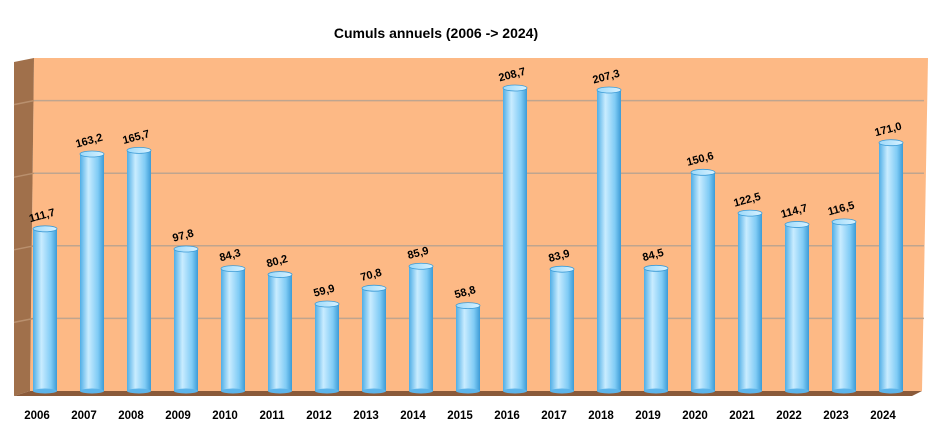  What do you see at coordinates (131, 416) in the screenshot?
I see `x-tick-label: 2008` at bounding box center [131, 416].